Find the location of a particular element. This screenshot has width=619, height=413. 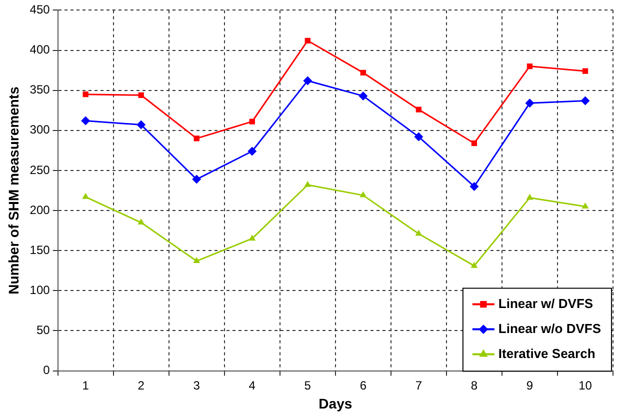

x-tick-label: 10 is located at coordinates (585, 385).